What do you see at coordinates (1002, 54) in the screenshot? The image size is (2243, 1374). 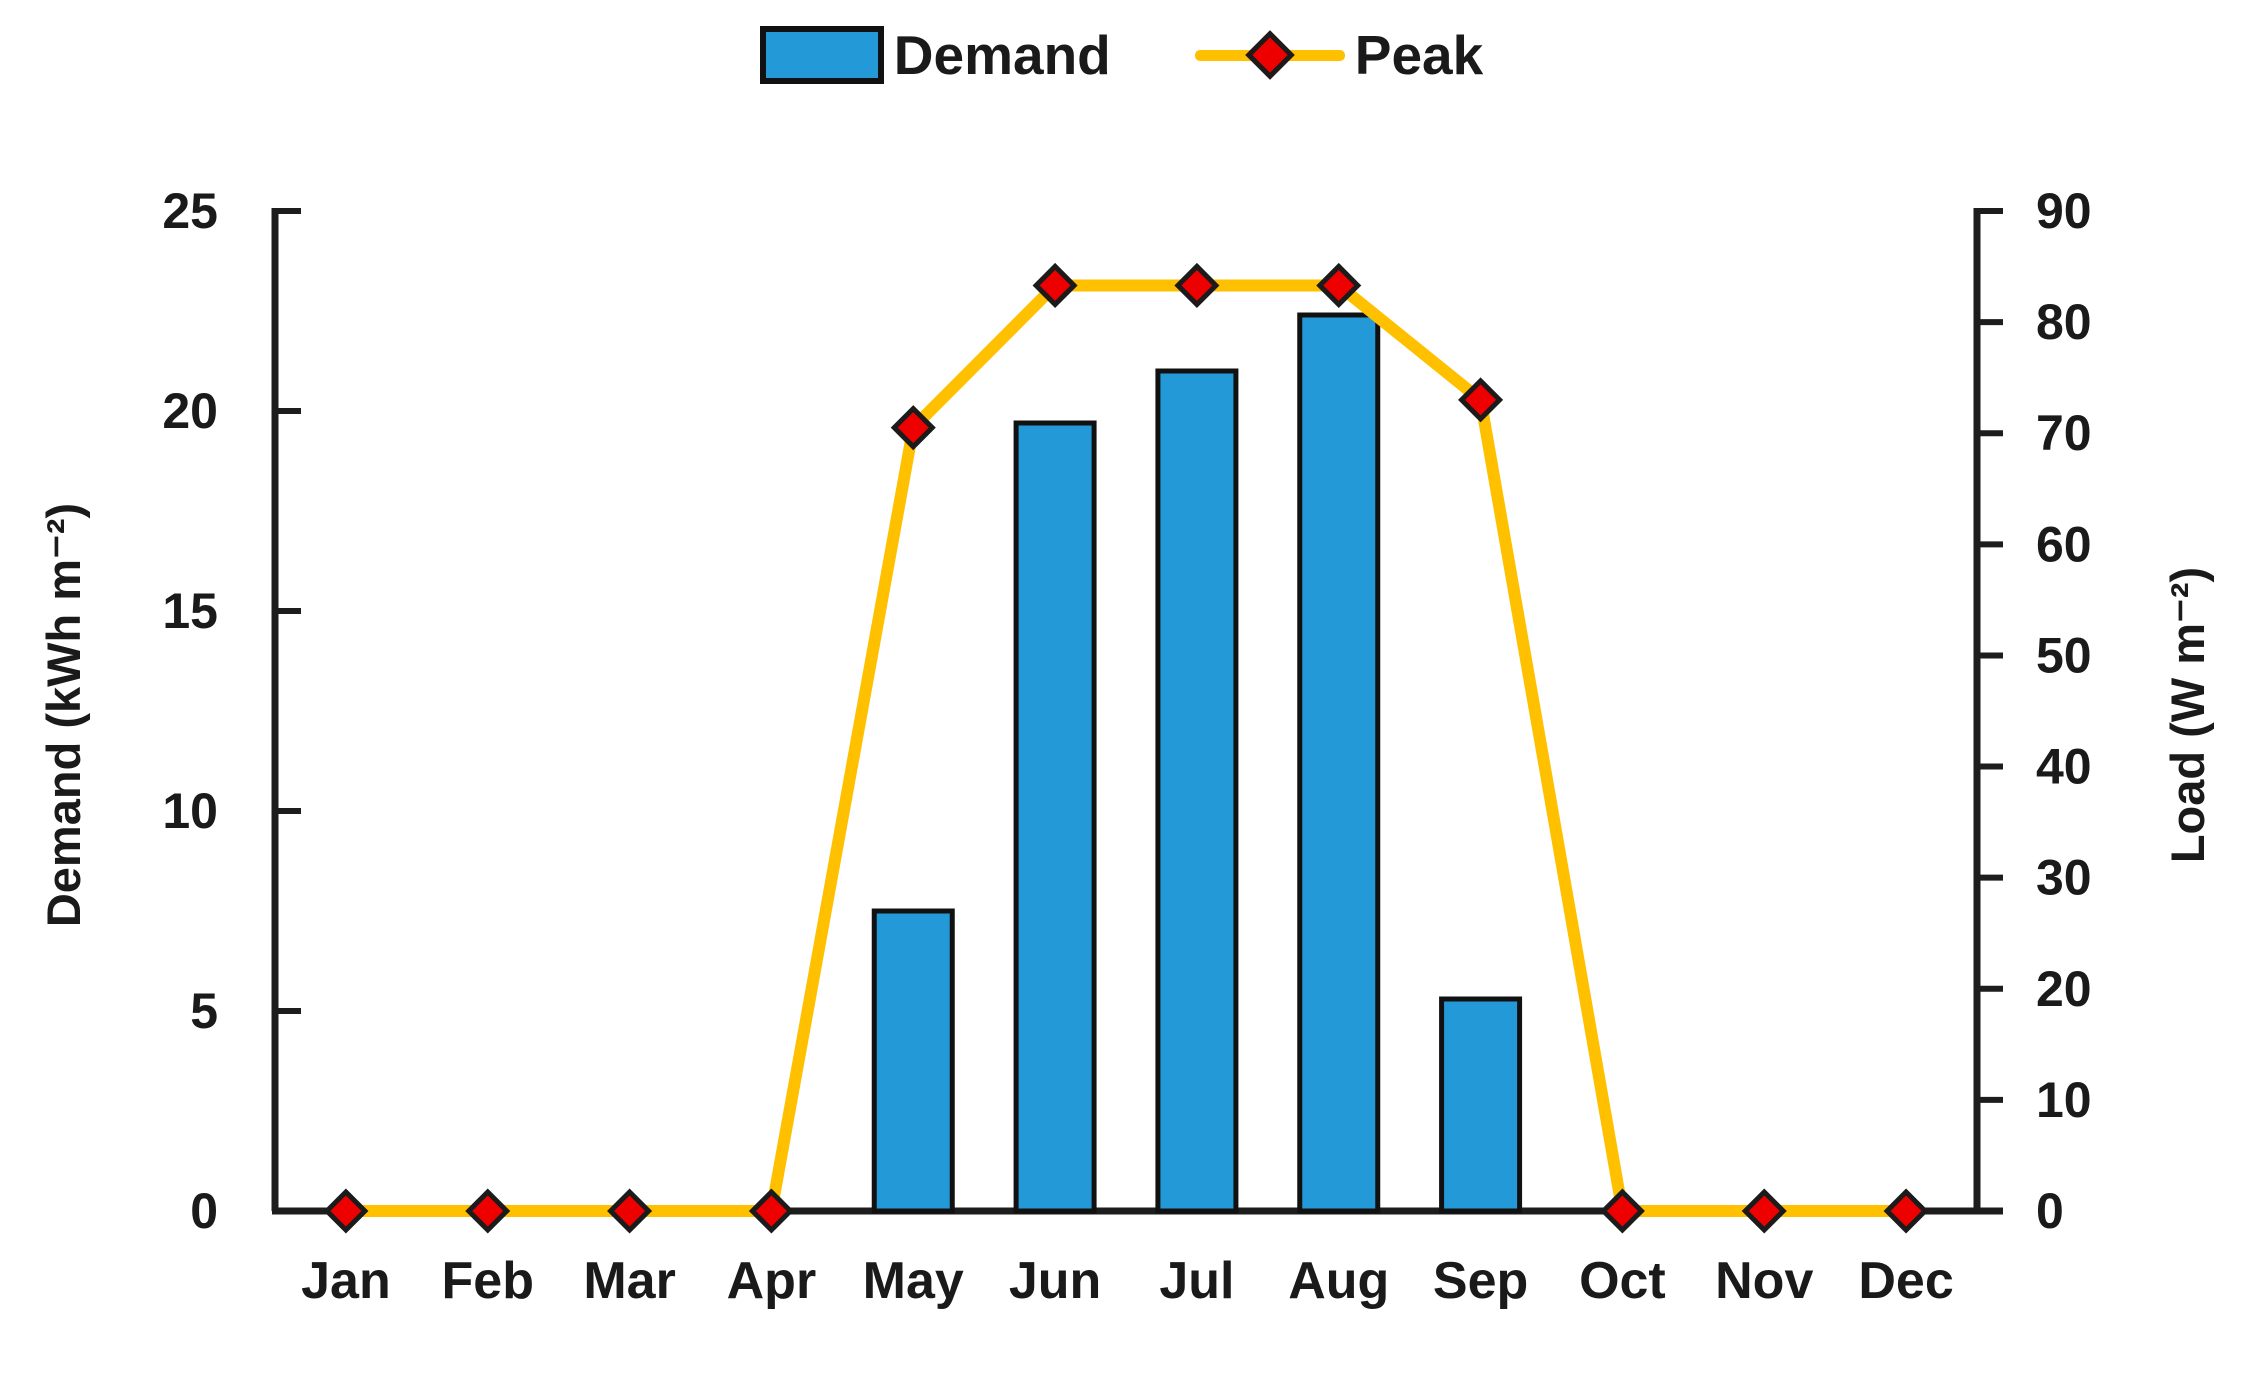 I see `legend-label-demand: Demand` at bounding box center [1002, 54].